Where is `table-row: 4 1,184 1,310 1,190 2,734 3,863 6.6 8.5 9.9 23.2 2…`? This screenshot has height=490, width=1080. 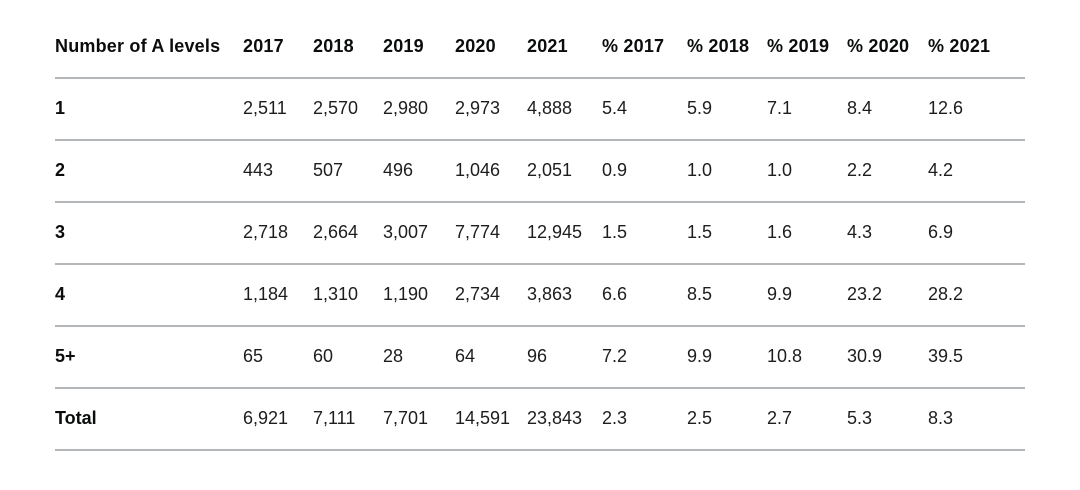
table-row: 4 1,184 1,310 1,190 2,734 3,863 6.6 8.5 9.9 23.2 2… is located at coordinates (540, 295).